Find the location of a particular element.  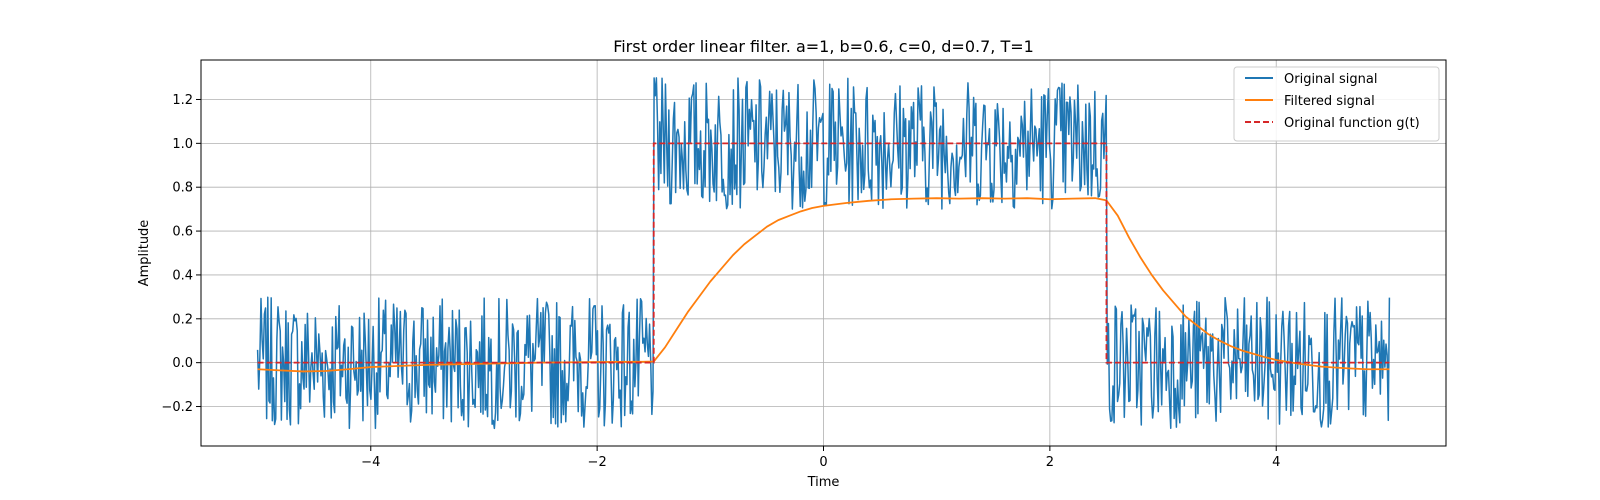

y-tick-label: 1.2 is located at coordinates (182, 100).